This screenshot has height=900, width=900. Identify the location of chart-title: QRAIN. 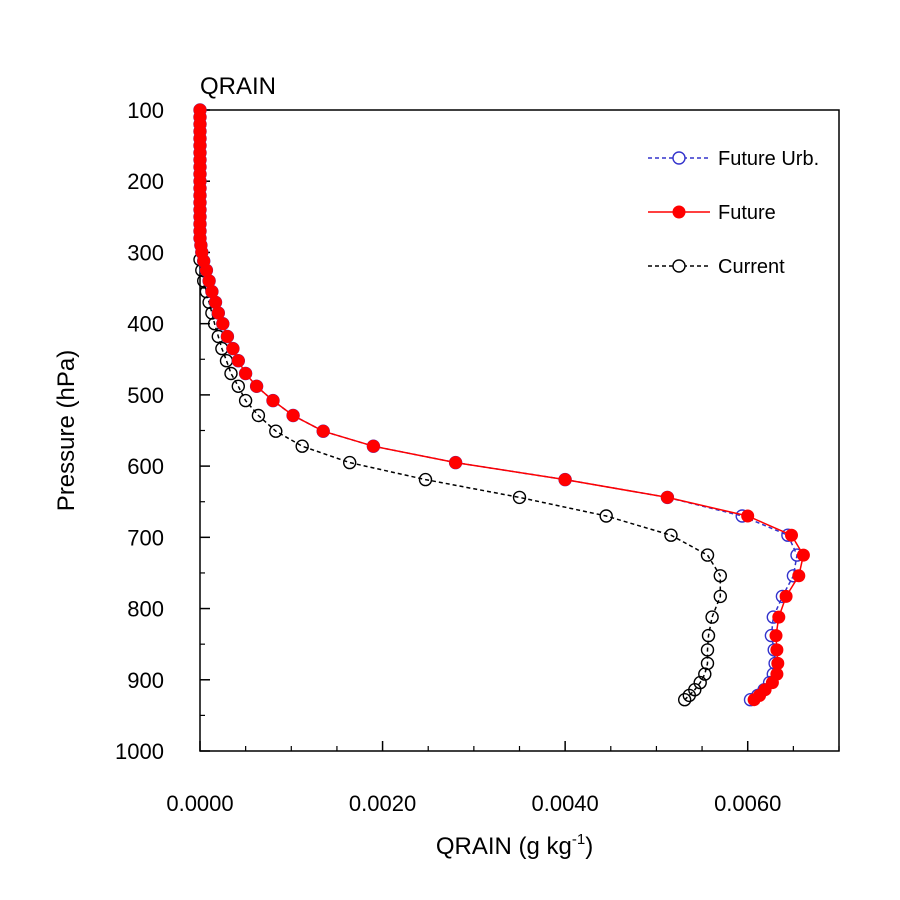
(238, 86).